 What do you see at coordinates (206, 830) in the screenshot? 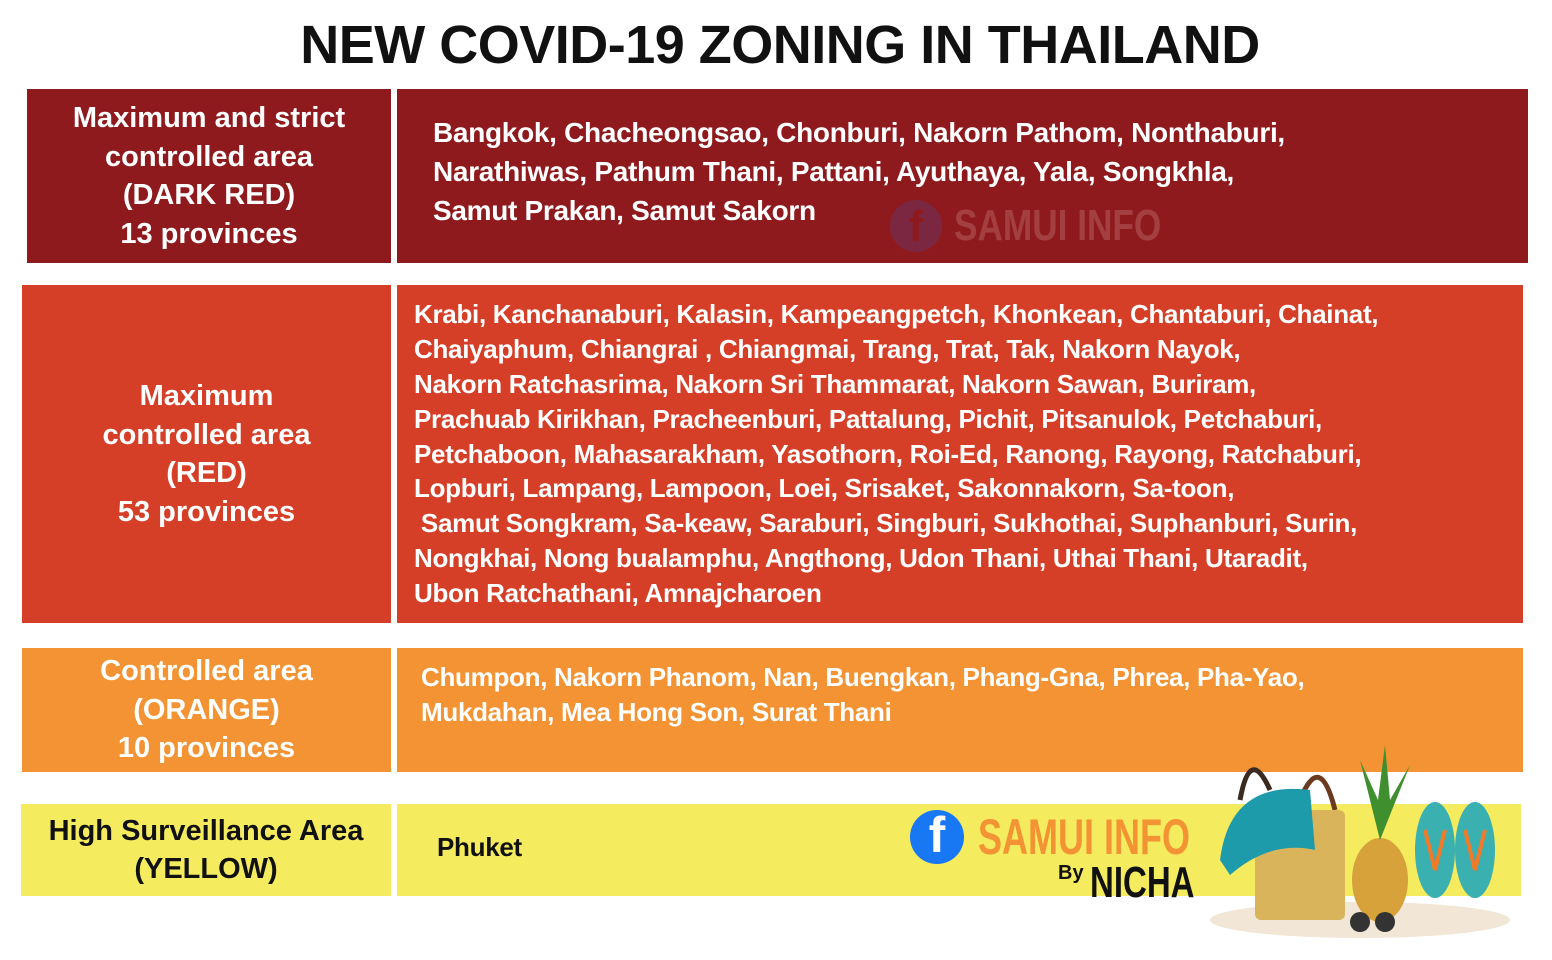
I see `label-line: High Surveillance Area` at bounding box center [206, 830].